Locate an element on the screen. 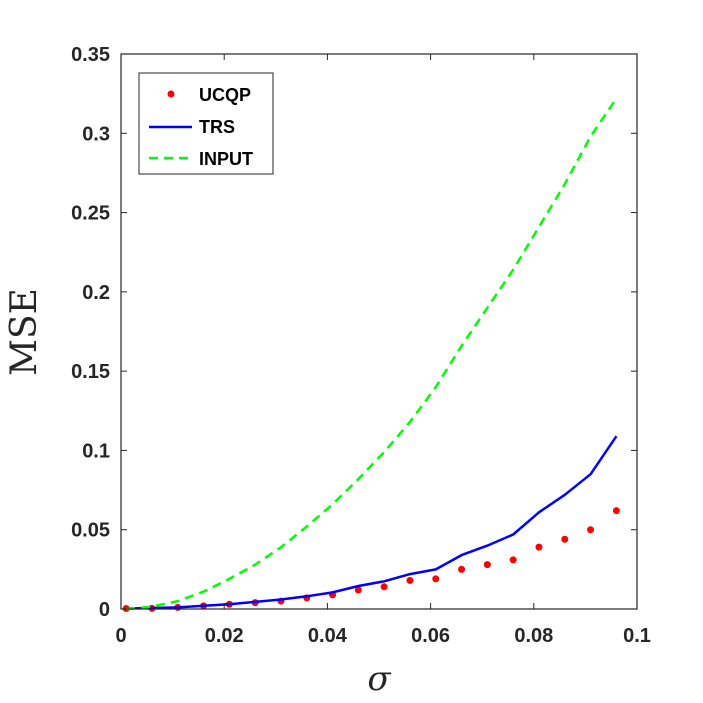 The height and width of the screenshot is (703, 703). x-tick-label: 0.06 is located at coordinates (430, 636).